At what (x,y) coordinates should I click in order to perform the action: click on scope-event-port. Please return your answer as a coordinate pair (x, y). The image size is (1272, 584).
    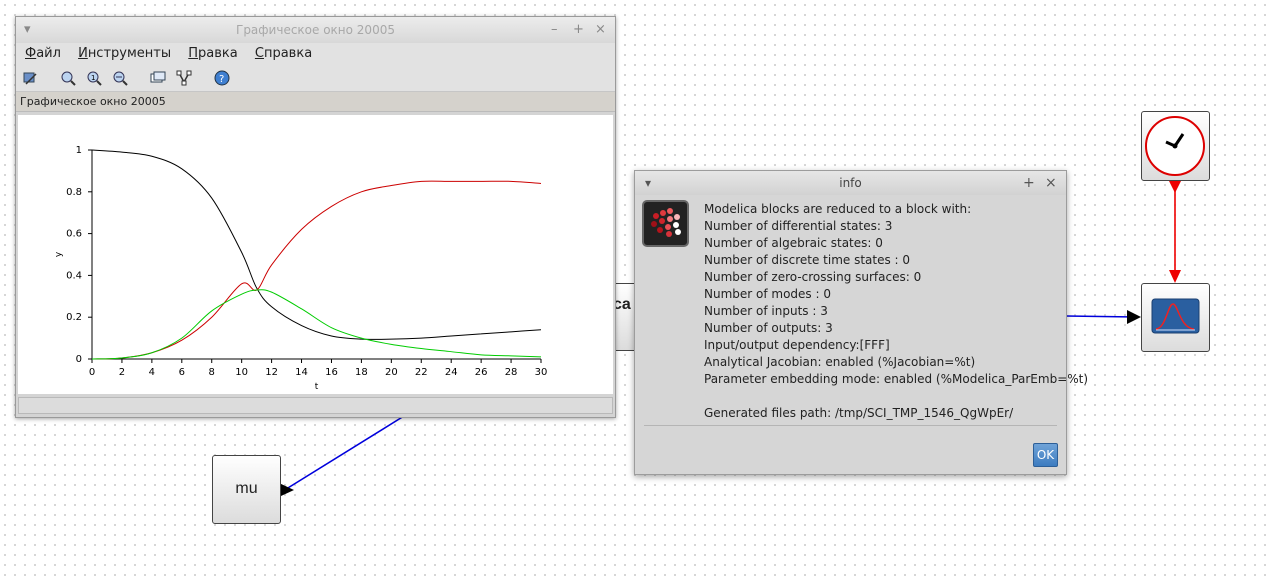
    Looking at the image, I should click on (1175, 276).